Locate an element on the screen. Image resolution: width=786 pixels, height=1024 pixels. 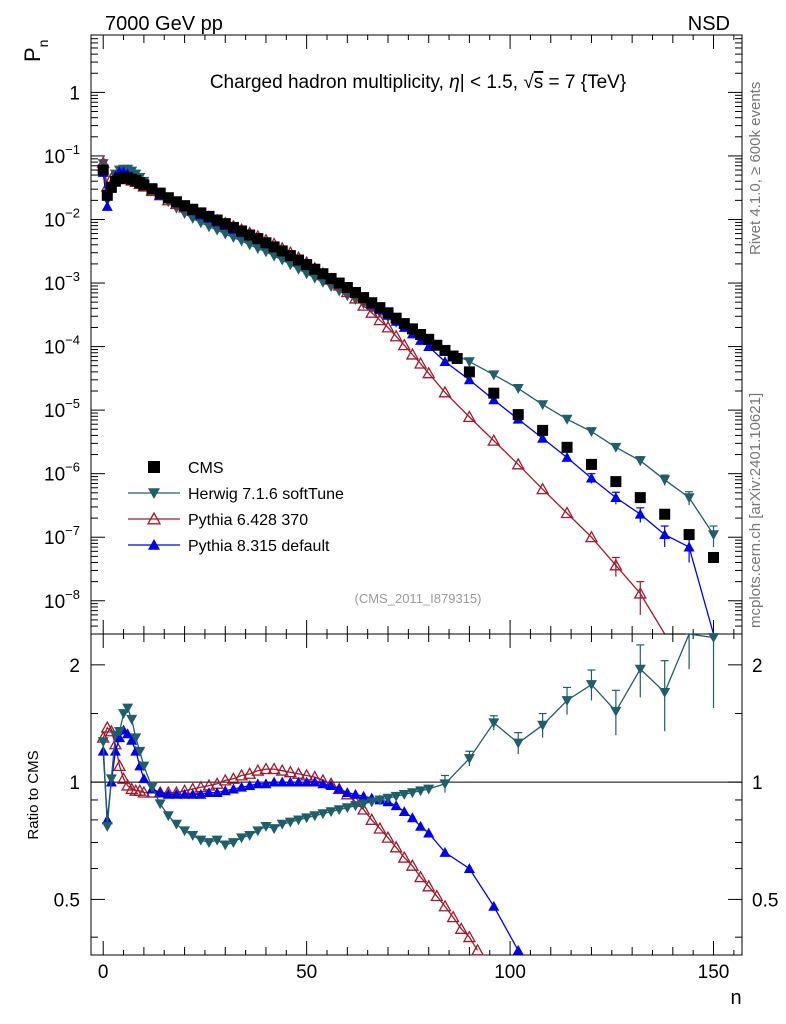
ytick-label: 10⁻⁴ is located at coordinates (62, 346).